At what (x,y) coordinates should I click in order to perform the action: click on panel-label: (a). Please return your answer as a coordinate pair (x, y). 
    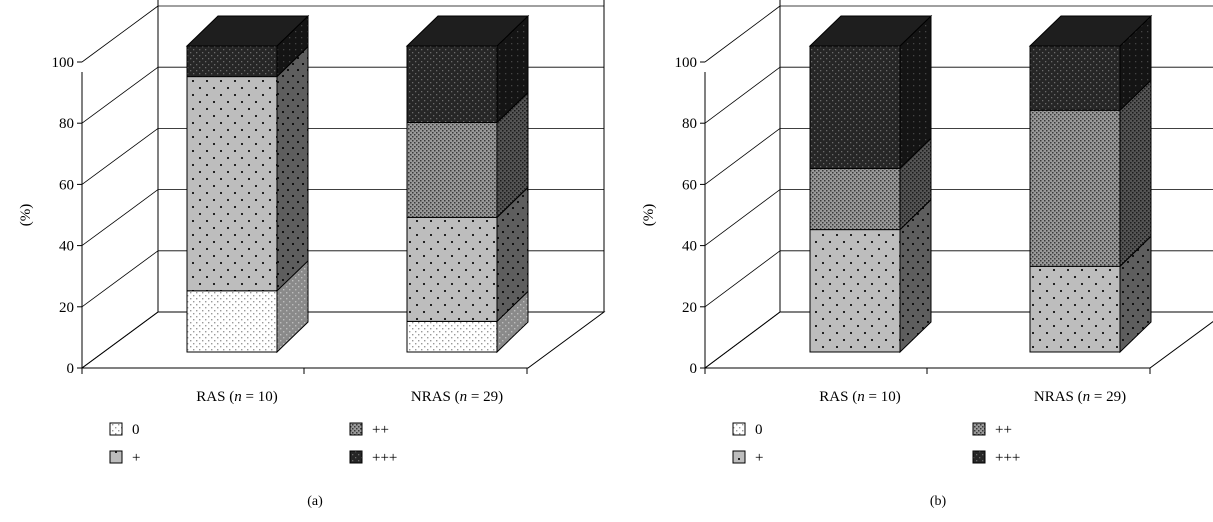
    Looking at the image, I should click on (315, 501).